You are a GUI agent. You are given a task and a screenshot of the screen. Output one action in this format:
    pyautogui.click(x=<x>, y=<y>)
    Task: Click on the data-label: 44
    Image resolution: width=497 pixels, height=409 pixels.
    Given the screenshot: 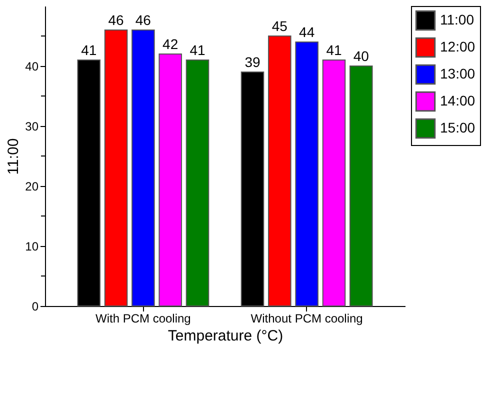 What is the action you would take?
    pyautogui.click(x=307, y=32)
    